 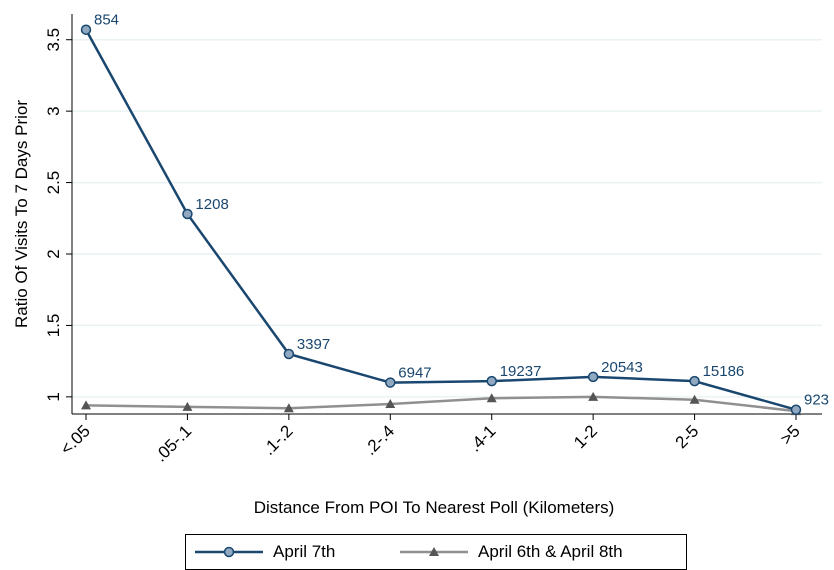 What do you see at coordinates (622, 367) in the screenshot?
I see `data-label: 20543` at bounding box center [622, 367].